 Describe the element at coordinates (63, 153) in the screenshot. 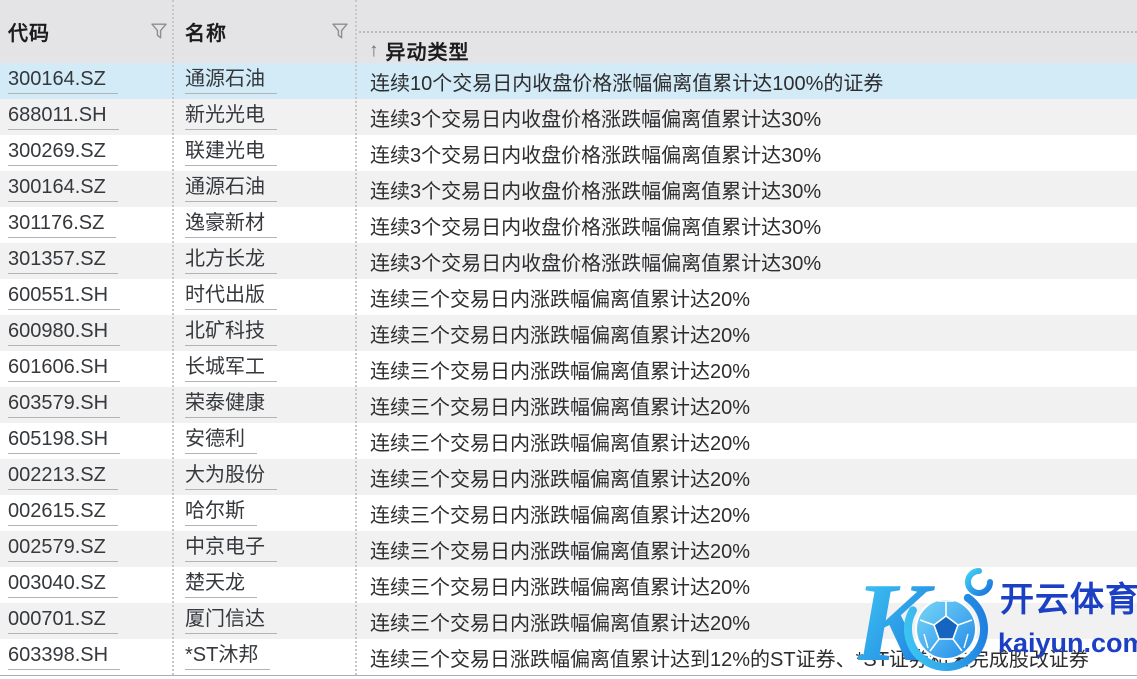

I see `stock-code-link: 300269.SZ` at that location.